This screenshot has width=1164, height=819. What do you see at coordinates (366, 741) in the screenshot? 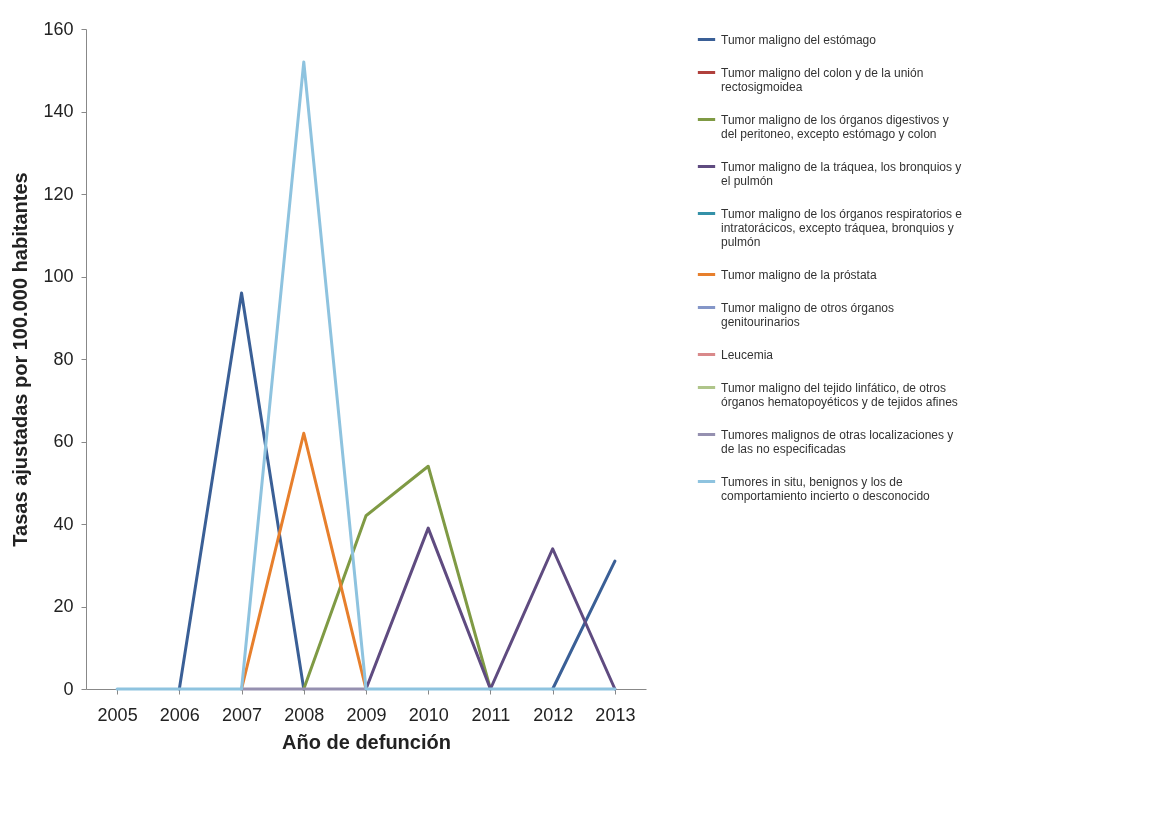
I see `x-axis-title: Año de defunción` at bounding box center [366, 741].